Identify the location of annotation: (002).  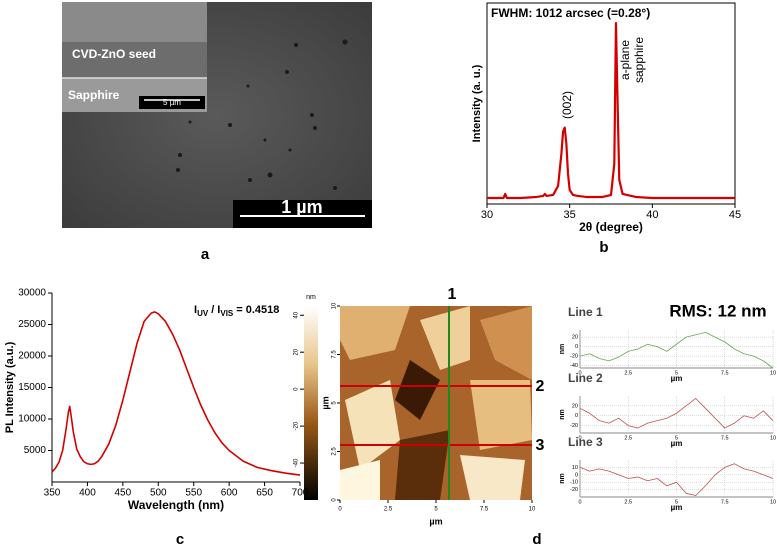
(567, 105).